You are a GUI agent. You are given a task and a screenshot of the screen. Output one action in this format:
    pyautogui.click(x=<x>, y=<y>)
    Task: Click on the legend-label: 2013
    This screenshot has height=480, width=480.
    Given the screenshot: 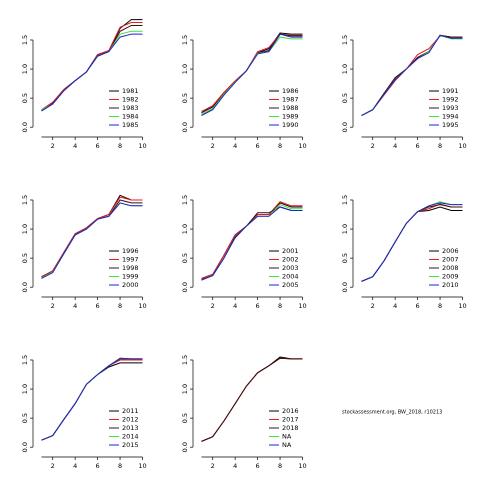 What is the action you would take?
    pyautogui.click(x=130, y=428)
    